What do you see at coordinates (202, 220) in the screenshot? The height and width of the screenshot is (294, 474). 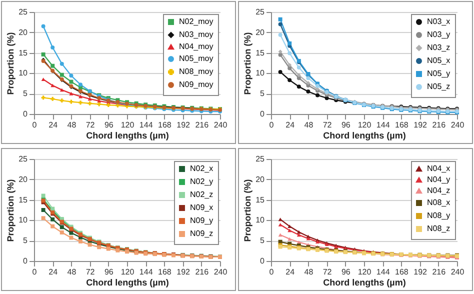 I see `legend-label: N09_y` at bounding box center [202, 220].